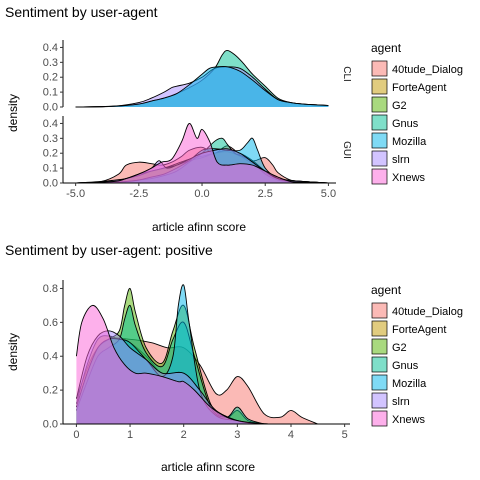  I want to click on chart2-y-axis-title: density, so click(13, 352).